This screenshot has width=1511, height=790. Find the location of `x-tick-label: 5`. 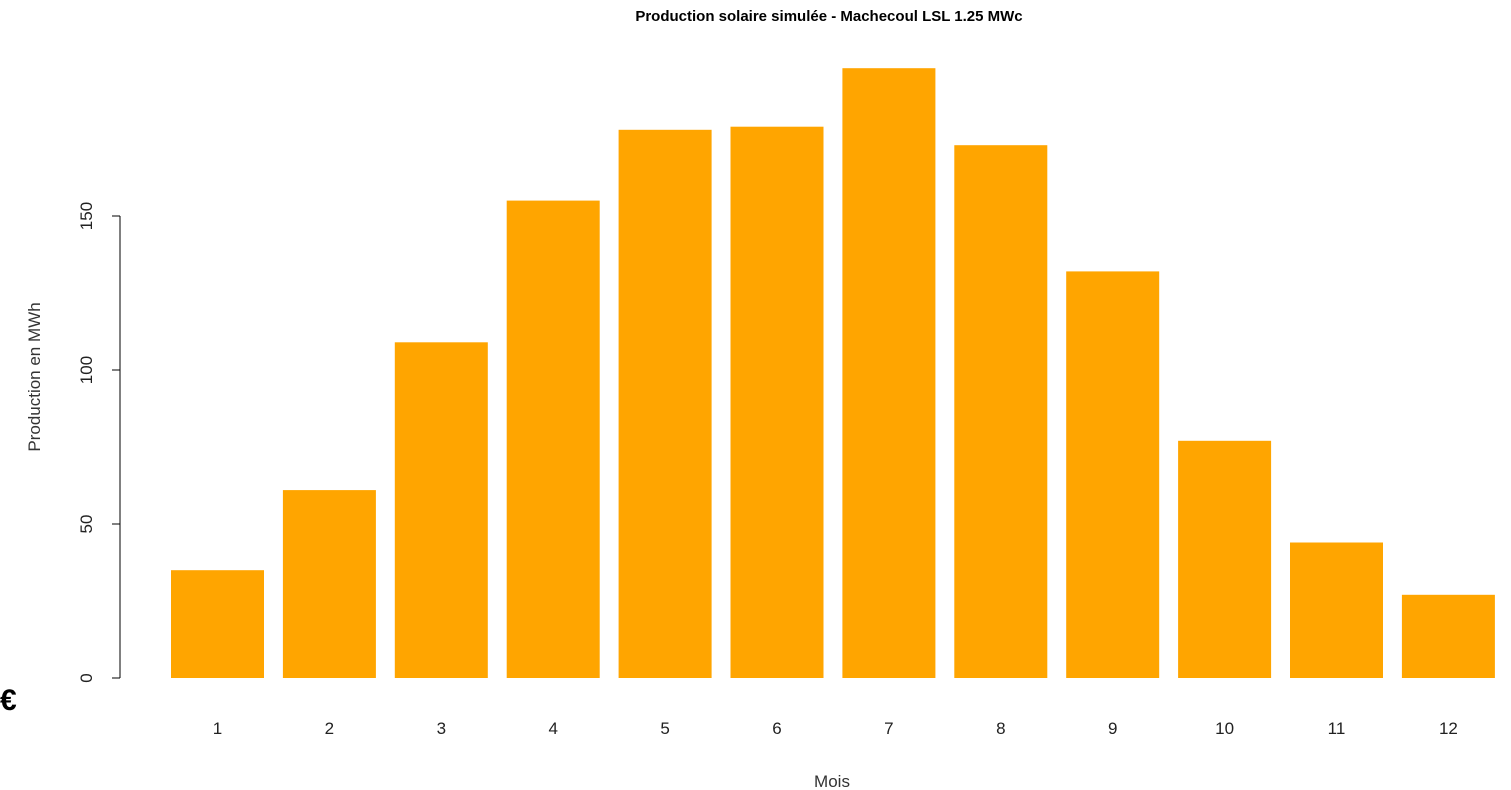

x-tick-label: 5 is located at coordinates (664, 728).